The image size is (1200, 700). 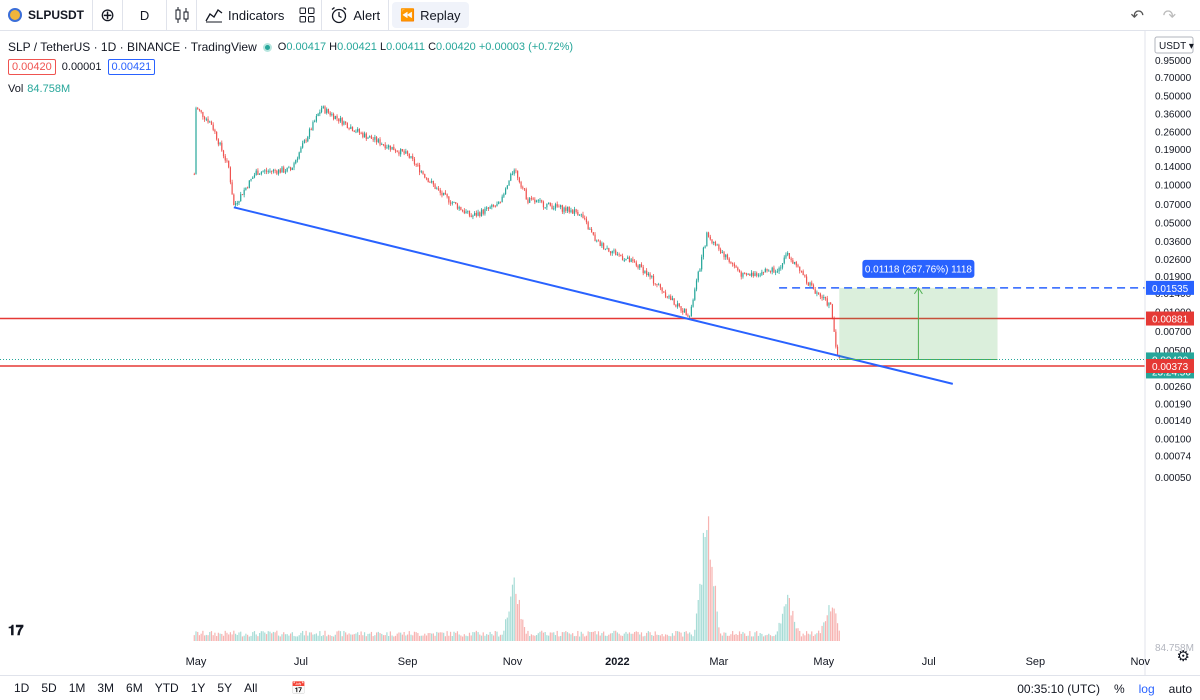 What do you see at coordinates (145, 15) in the screenshot?
I see `interval-button: D` at bounding box center [145, 15].